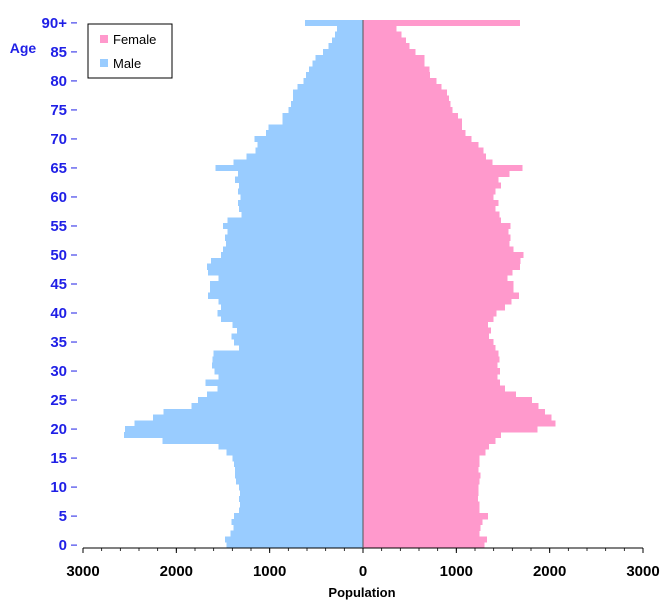 The height and width of the screenshot is (601, 665). I want to click on y-tick-label: 70, so click(58, 139).